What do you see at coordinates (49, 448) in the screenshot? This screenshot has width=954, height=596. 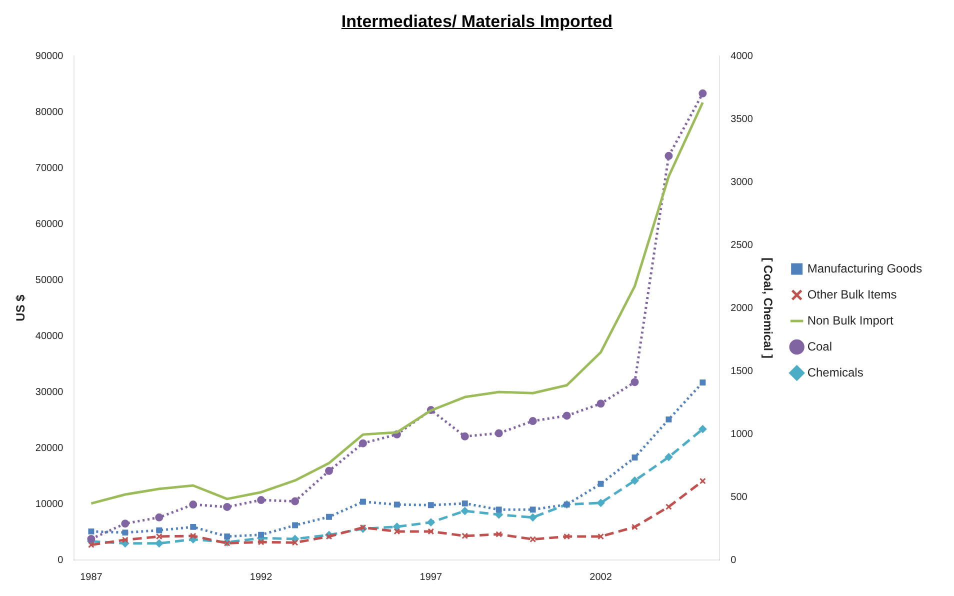 I see `y-tick-label: 20000` at bounding box center [49, 448].